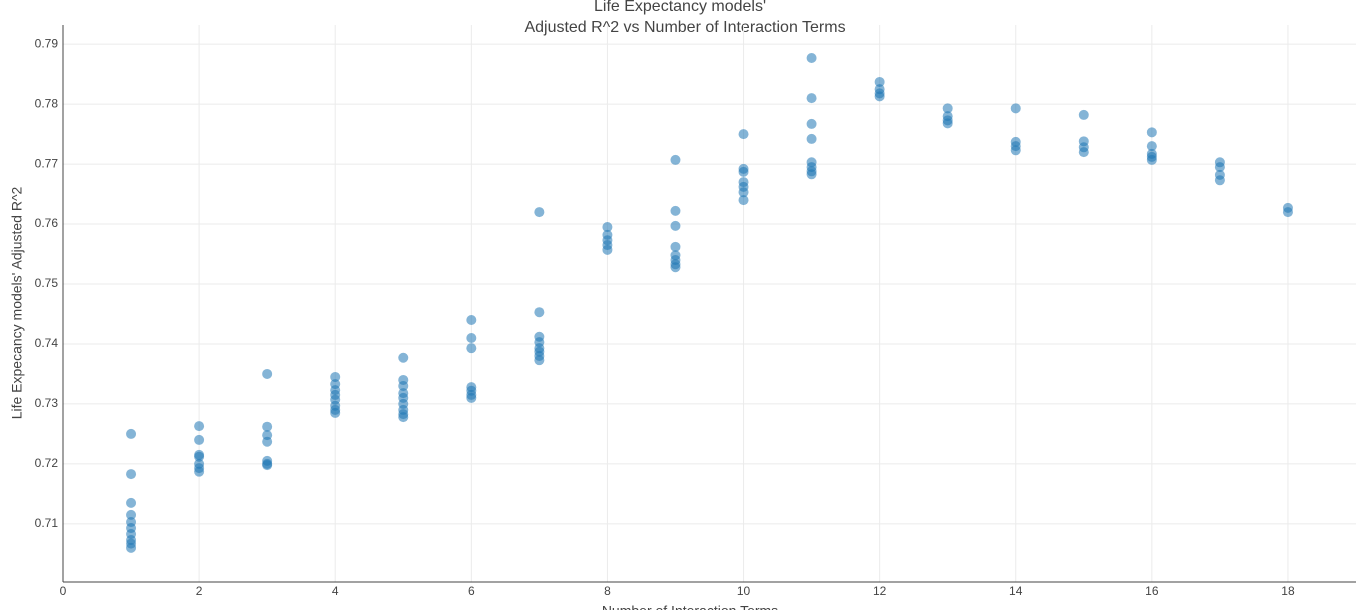  Describe the element at coordinates (680, 7) in the screenshot. I see `chart-title: Life Expectancy models'` at that location.